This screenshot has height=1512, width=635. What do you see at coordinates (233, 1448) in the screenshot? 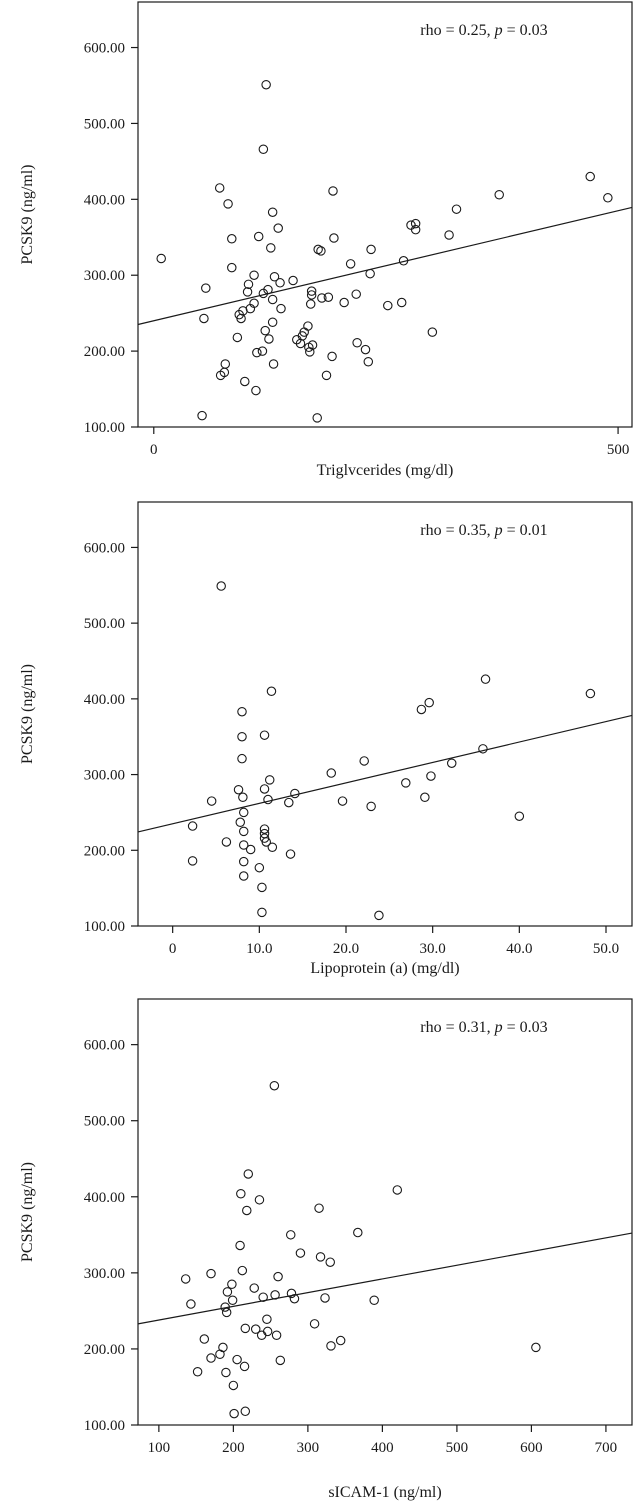
I see `x-tick-label: 200` at bounding box center [233, 1448].